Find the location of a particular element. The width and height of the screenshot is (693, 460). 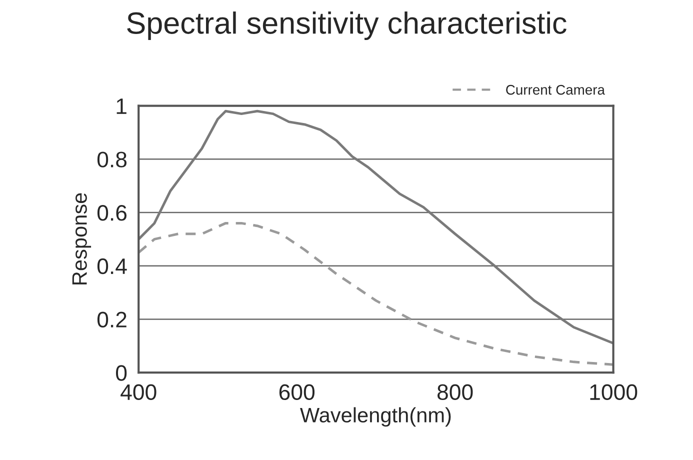

x-axis-title: Wavelength(nm) is located at coordinates (375, 417).